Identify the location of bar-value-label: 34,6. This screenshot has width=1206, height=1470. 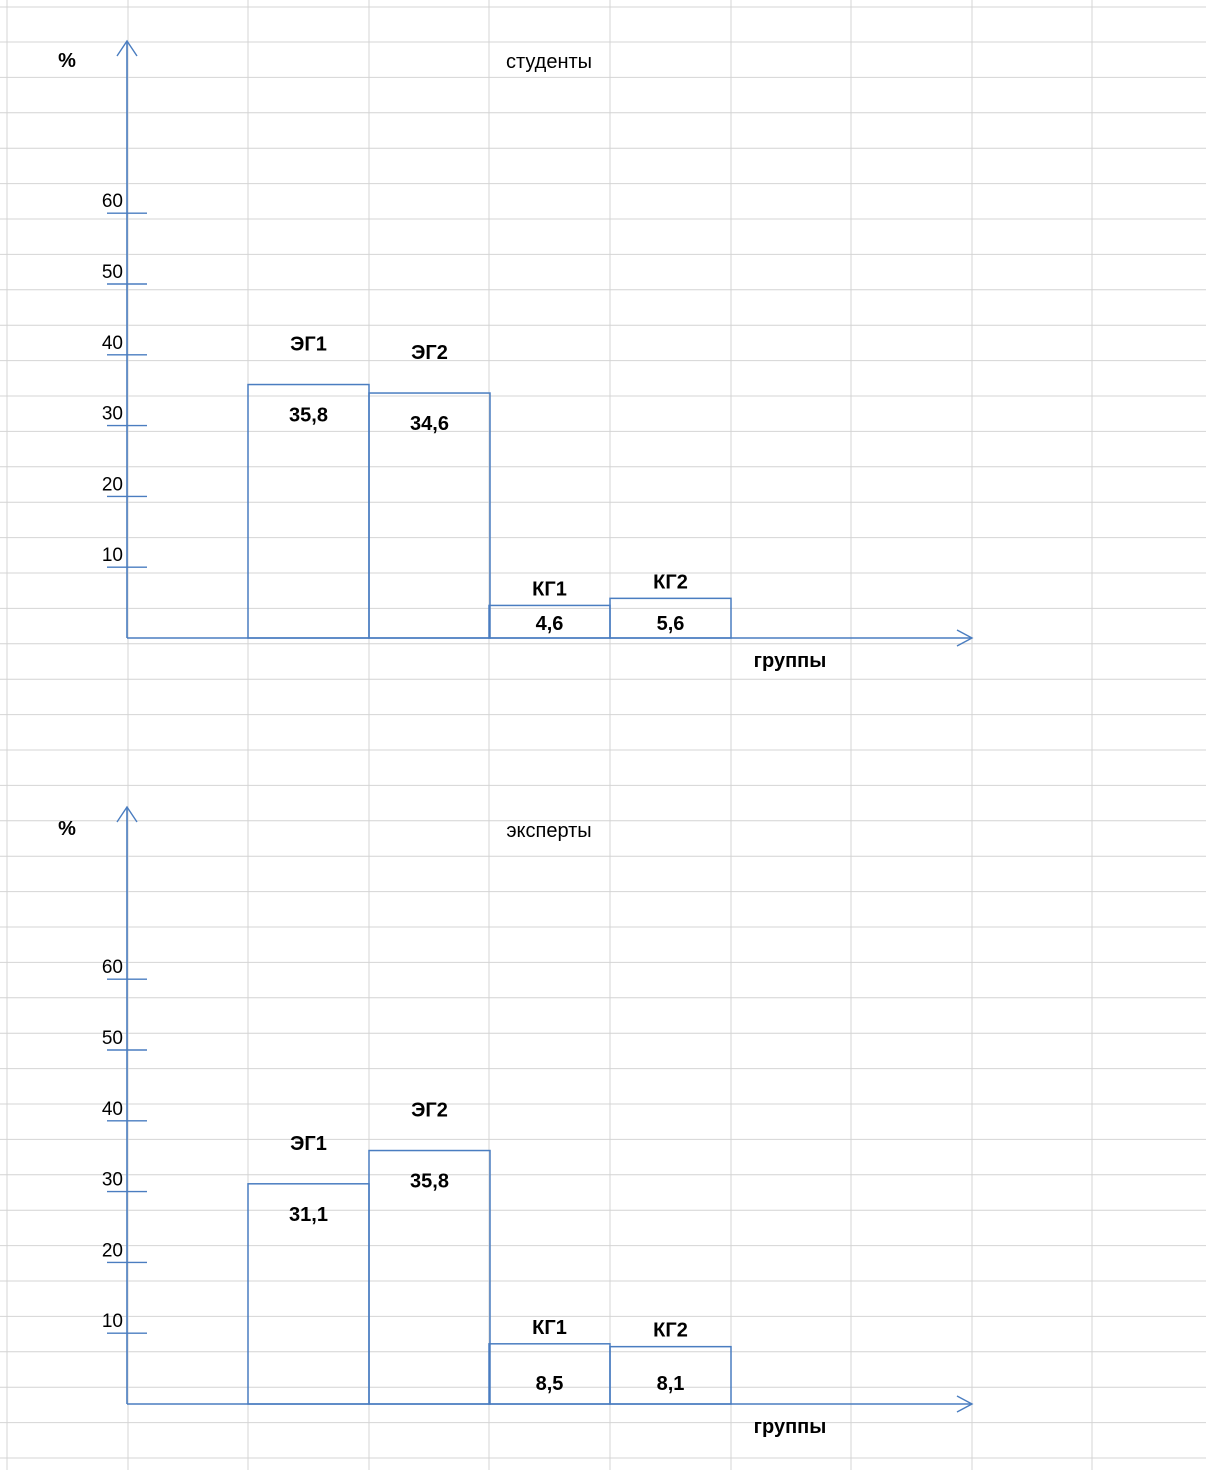
(429, 424).